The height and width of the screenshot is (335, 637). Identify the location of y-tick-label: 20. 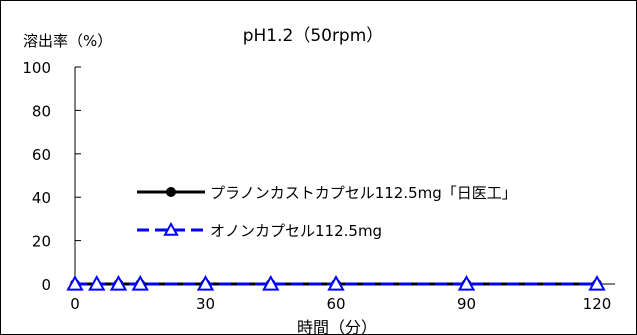
(41, 242).